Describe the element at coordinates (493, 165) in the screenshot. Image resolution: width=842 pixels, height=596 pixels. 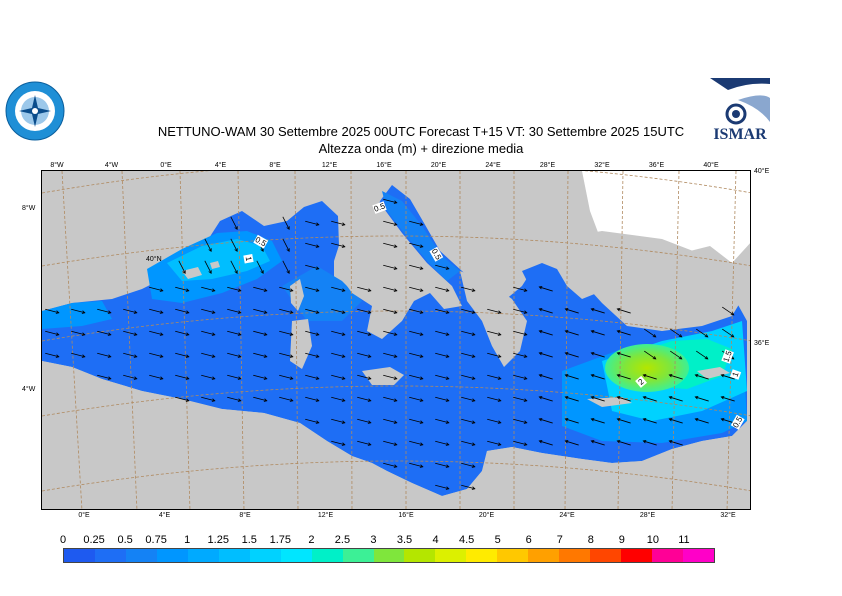
I see `top-lon-label: 24°E` at that location.